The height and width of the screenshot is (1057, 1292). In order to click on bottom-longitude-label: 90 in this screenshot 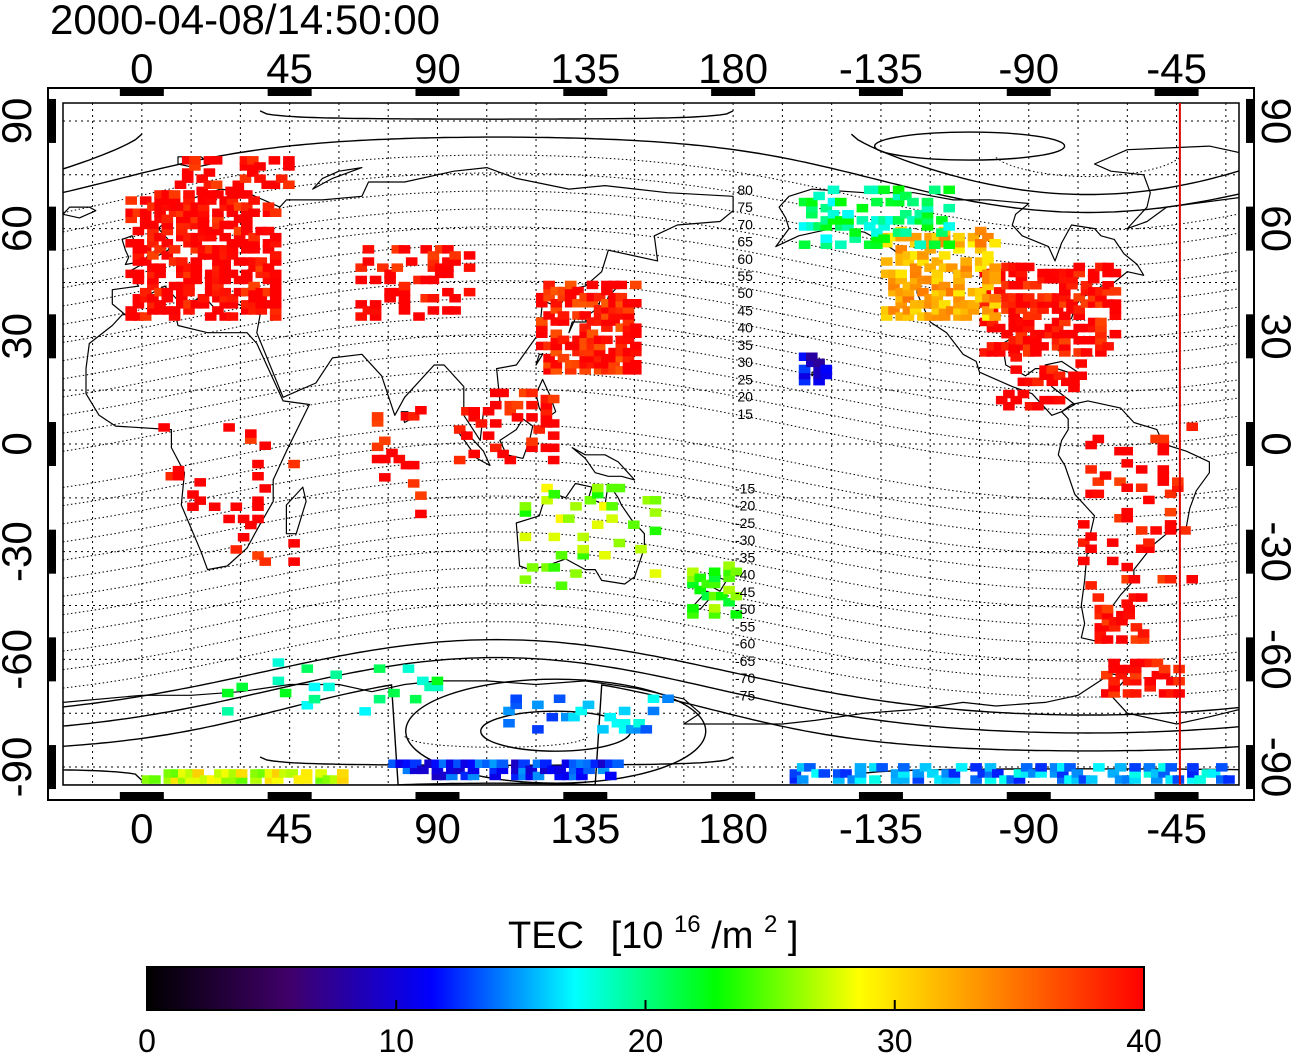, I will do `click(437, 828)`.